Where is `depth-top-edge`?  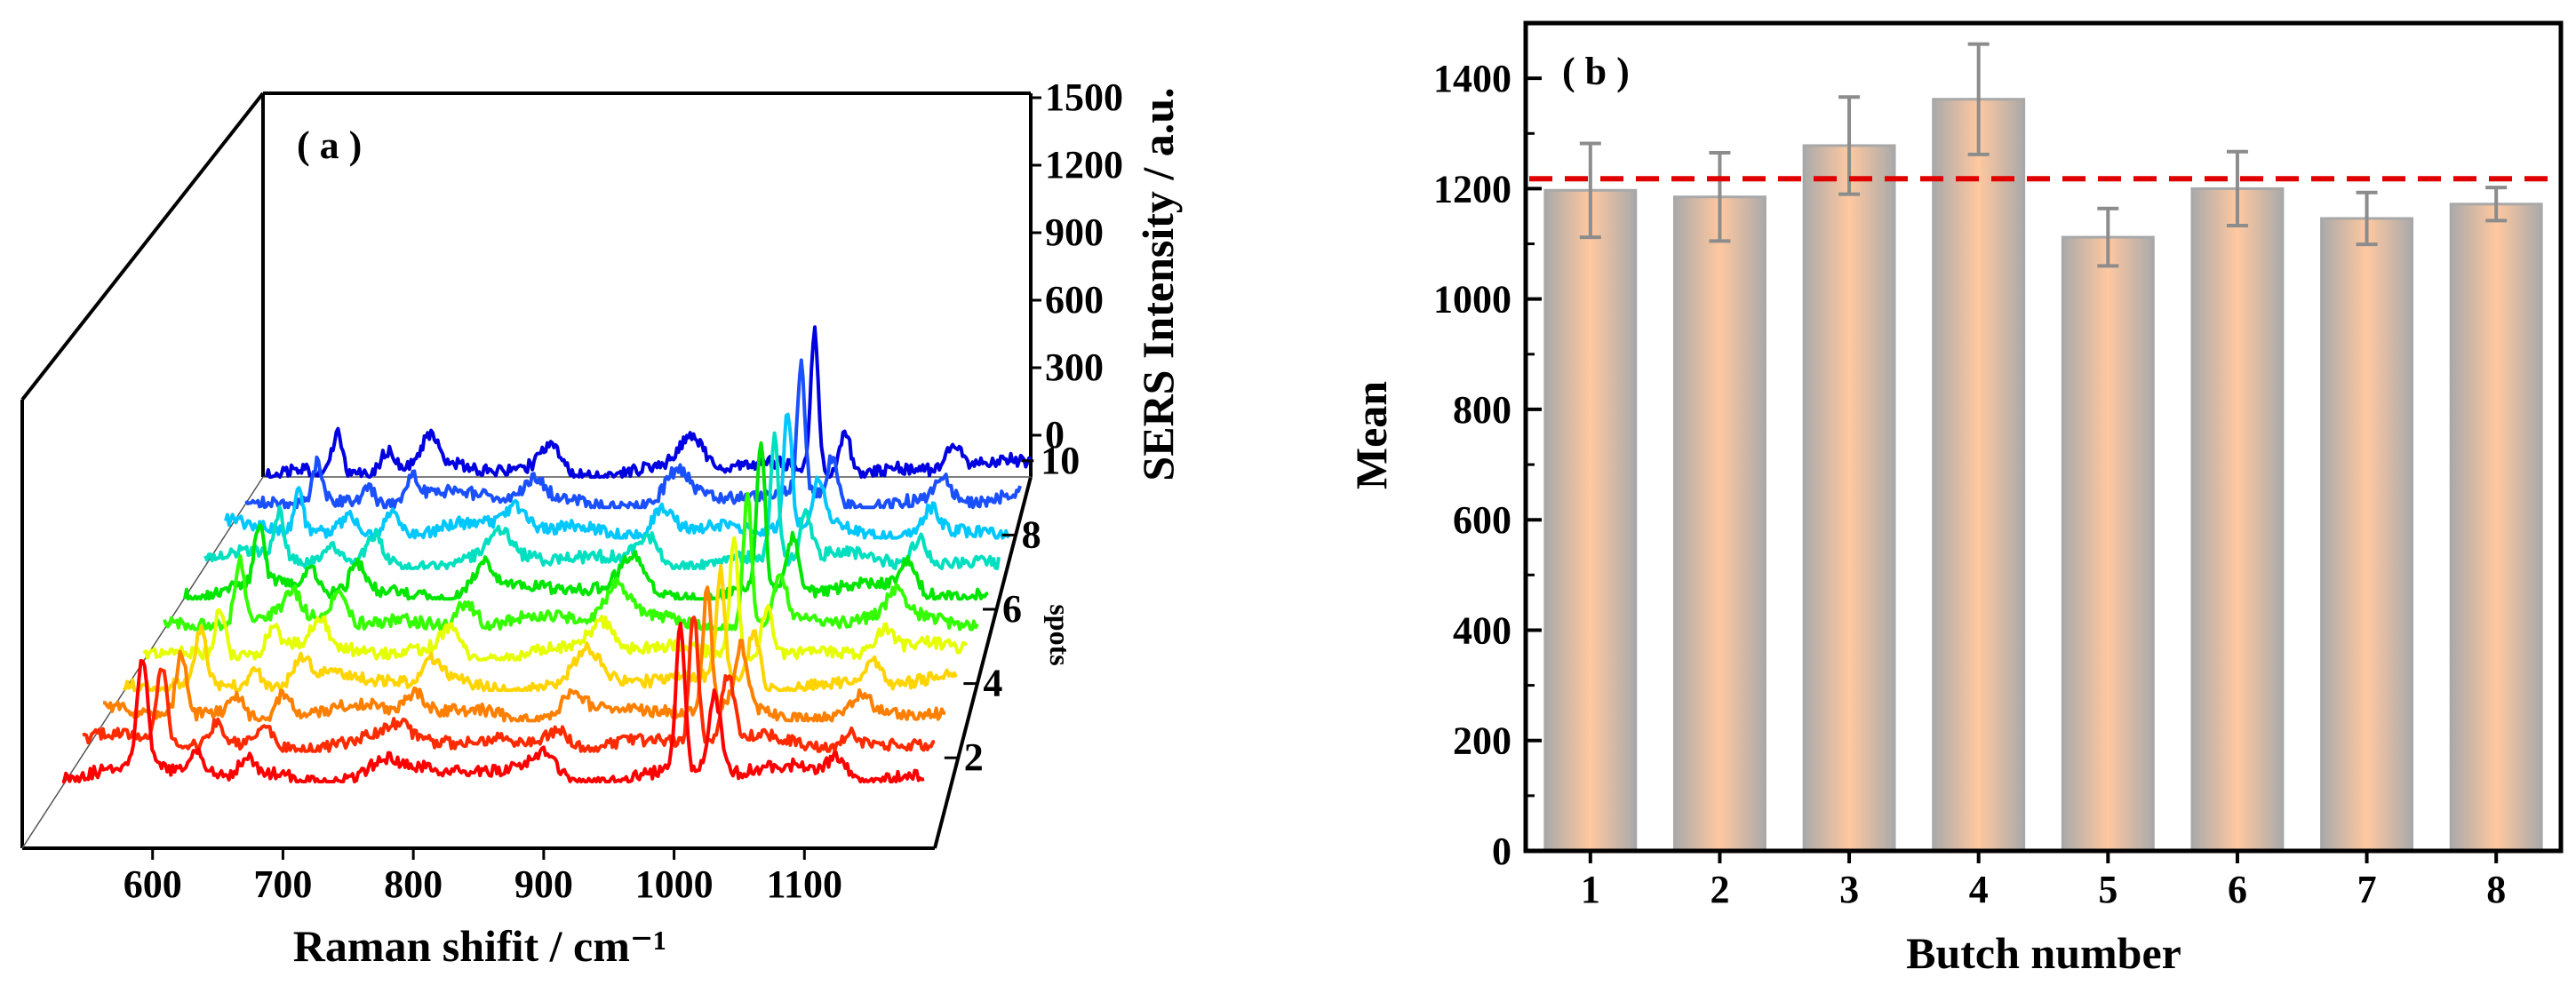 depth-top-edge is located at coordinates (142, 246).